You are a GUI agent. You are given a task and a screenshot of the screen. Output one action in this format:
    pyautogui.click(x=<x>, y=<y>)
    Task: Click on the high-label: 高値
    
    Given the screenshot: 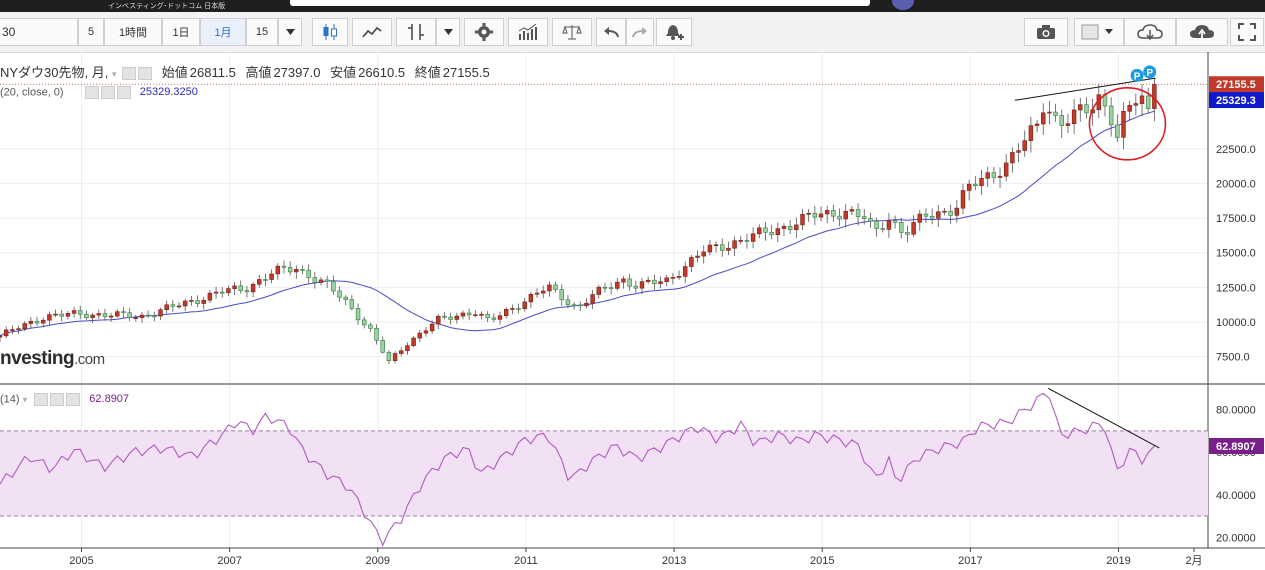 What is the action you would take?
    pyautogui.click(x=258, y=72)
    